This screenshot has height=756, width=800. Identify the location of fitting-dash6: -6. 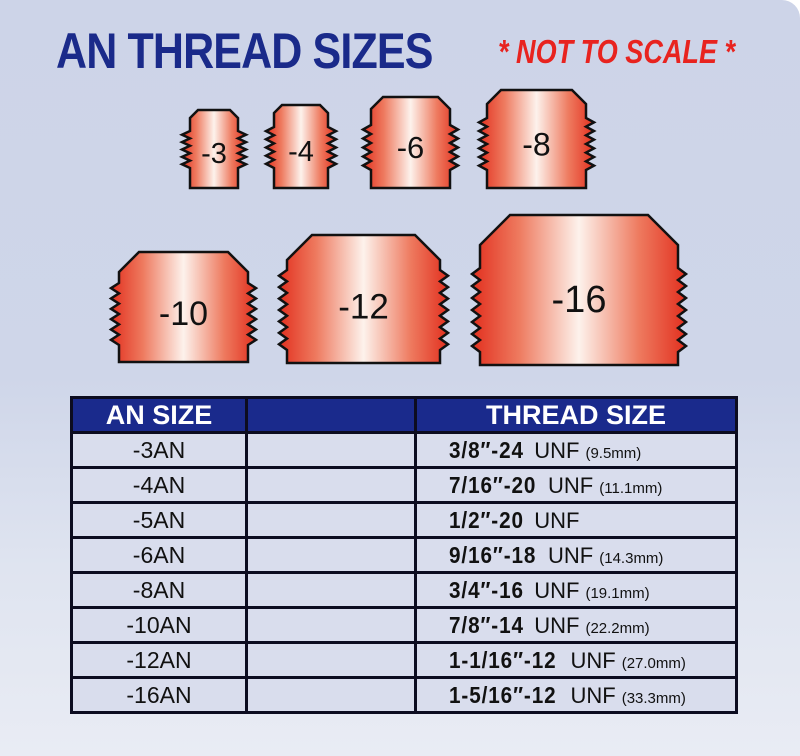
(410, 142).